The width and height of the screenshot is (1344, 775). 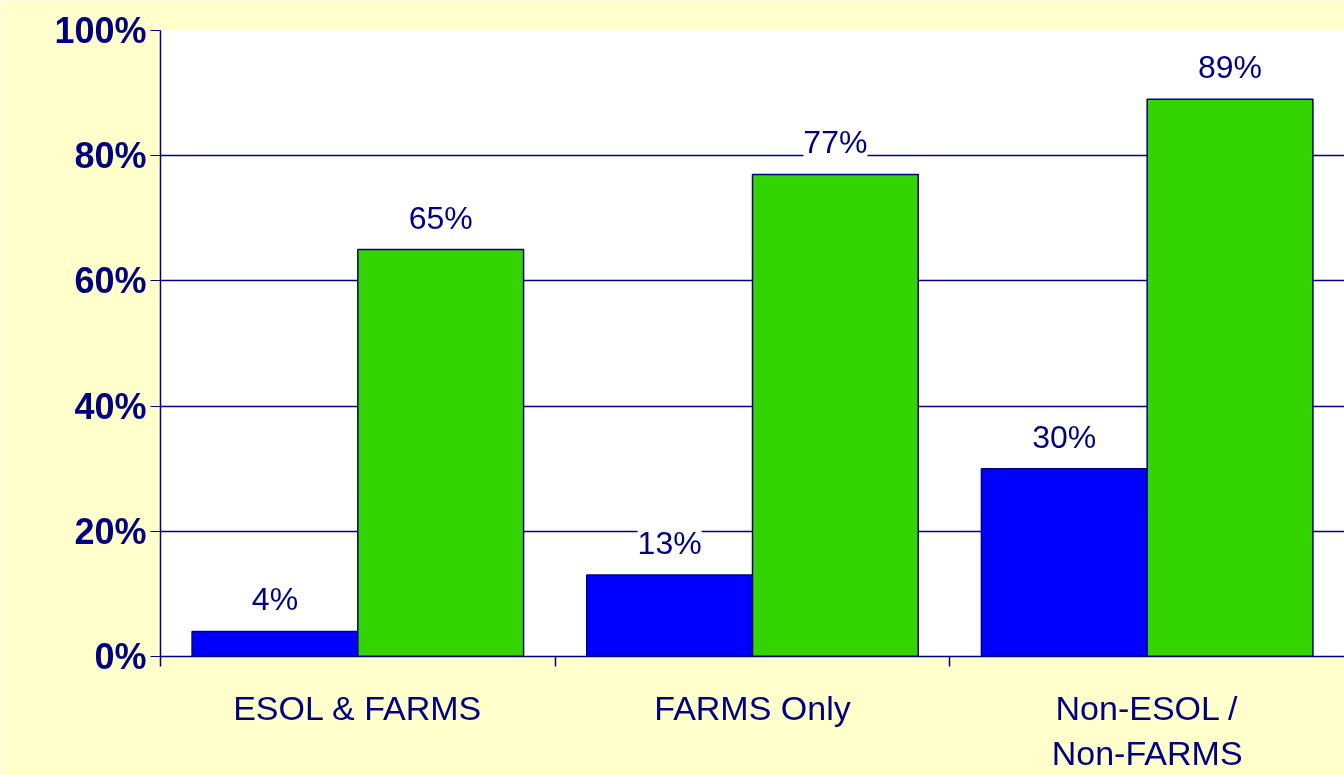 What do you see at coordinates (1230, 67) in the screenshot?
I see `data-label: 89%` at bounding box center [1230, 67].